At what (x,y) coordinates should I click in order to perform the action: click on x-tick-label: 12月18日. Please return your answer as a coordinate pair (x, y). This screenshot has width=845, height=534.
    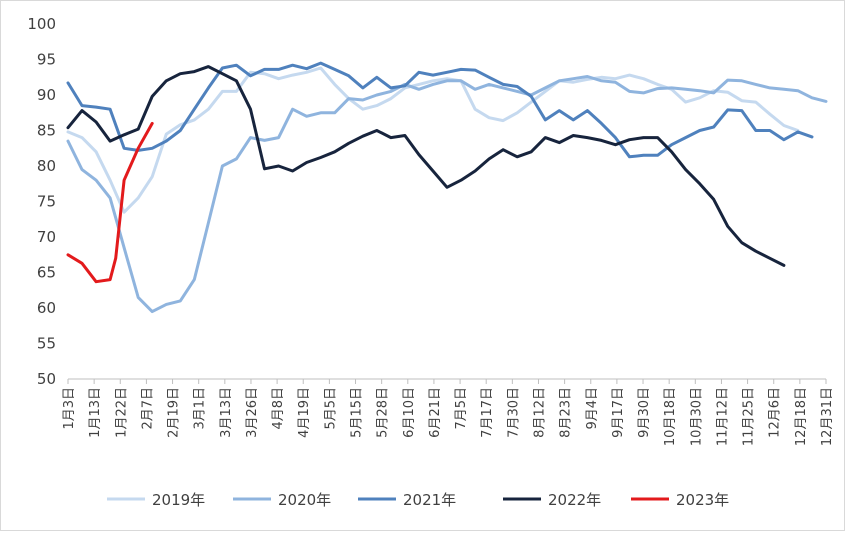
    Looking at the image, I should click on (801, 416).